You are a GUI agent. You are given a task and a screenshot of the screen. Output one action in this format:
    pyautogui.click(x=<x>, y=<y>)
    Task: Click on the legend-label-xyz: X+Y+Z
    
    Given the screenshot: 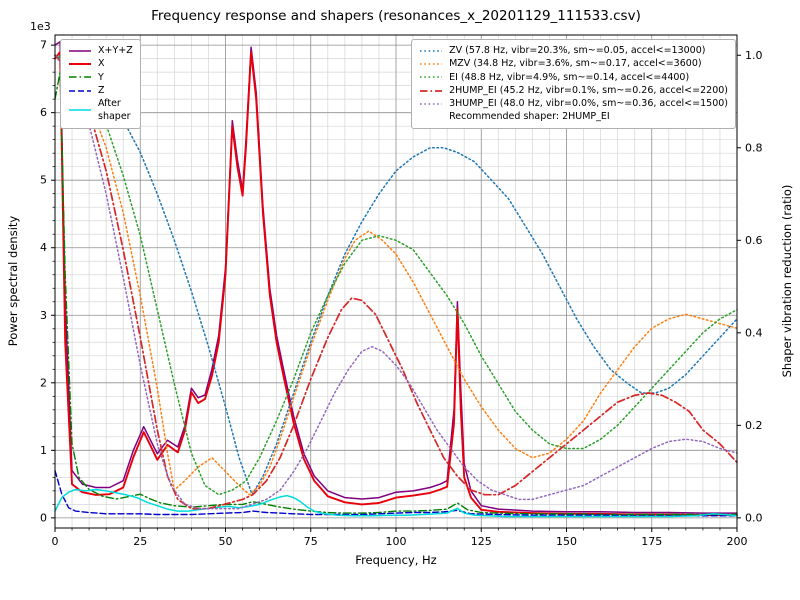 What is the action you would take?
    pyautogui.click(x=115, y=50)
    